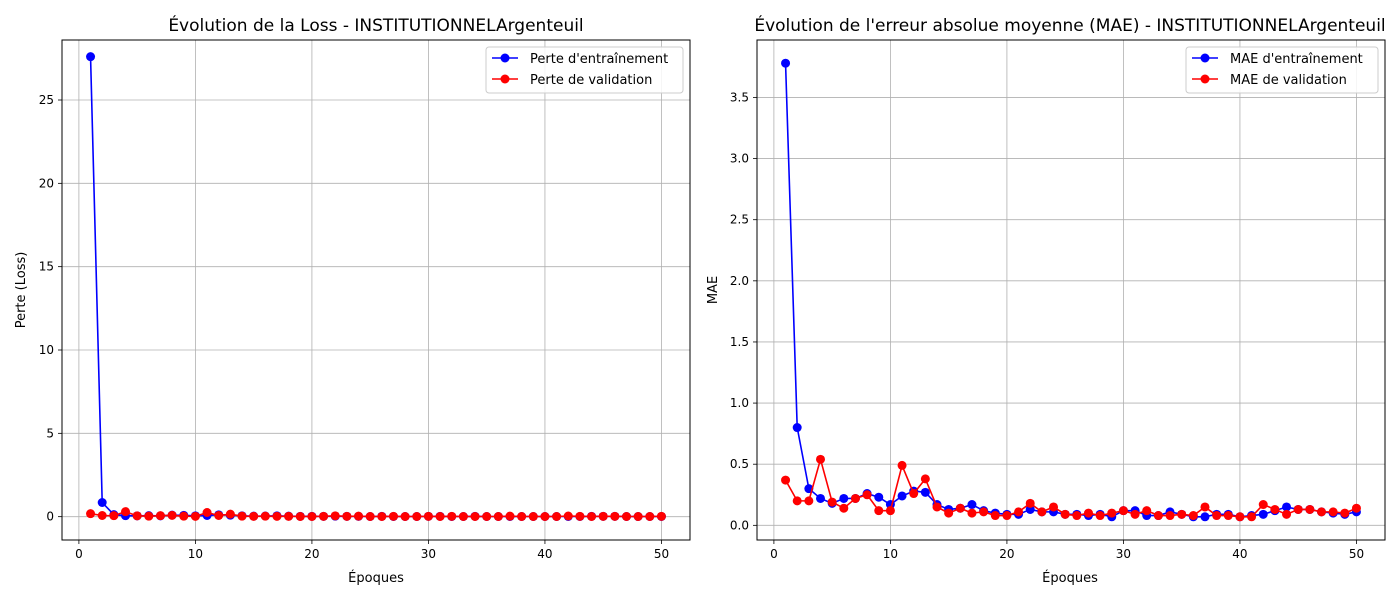 This screenshot has height=600, width=1400. Describe the element at coordinates (1282, 70) in the screenshot. I see `legend: MAE d'entraînement MAE de validation` at that location.